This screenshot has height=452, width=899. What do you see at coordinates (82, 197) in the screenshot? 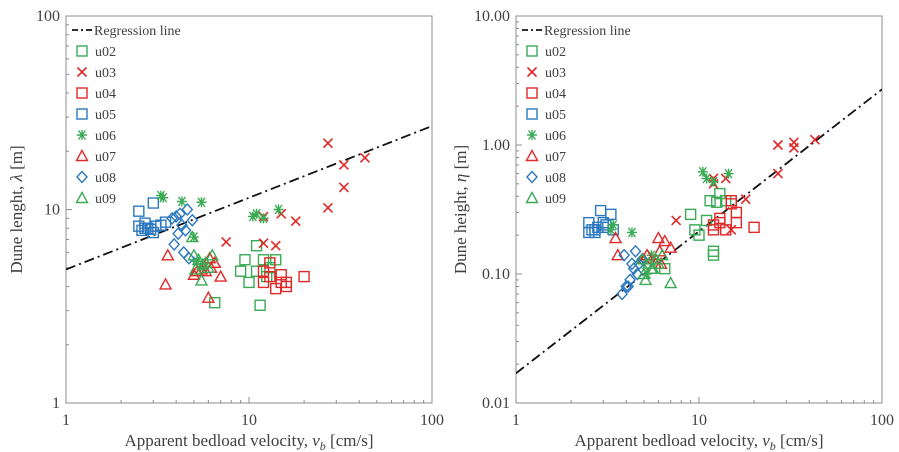
I see `legend-swatch-u09` at bounding box center [82, 197].